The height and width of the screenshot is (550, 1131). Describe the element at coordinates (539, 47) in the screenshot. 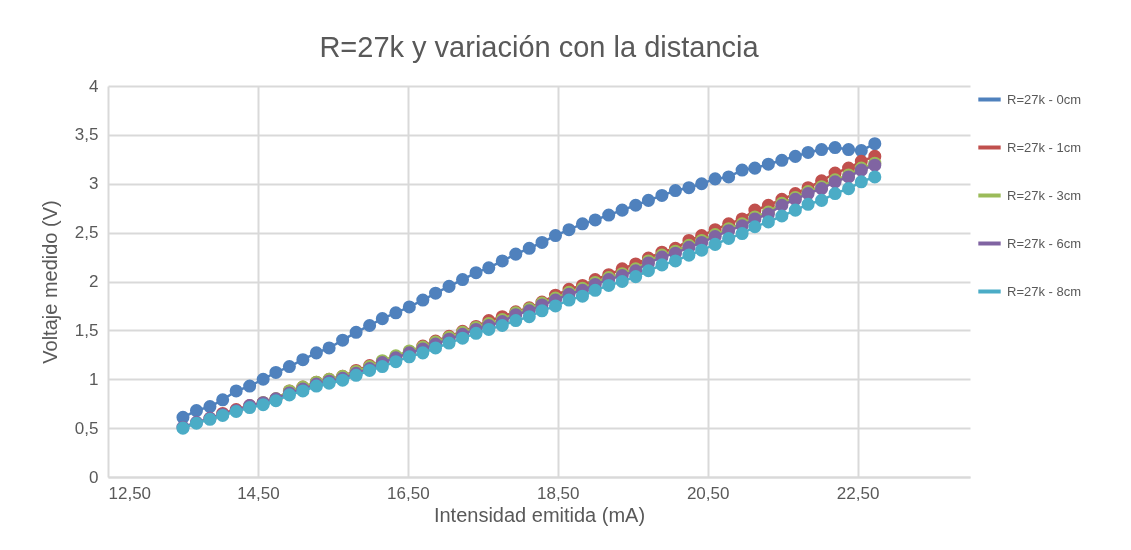

I see `chart-title: R=27k y variación con la distancia` at that location.